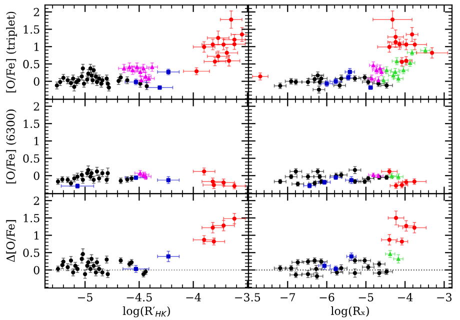  I want to click on x-tick-label: −6, so click(327, 297).